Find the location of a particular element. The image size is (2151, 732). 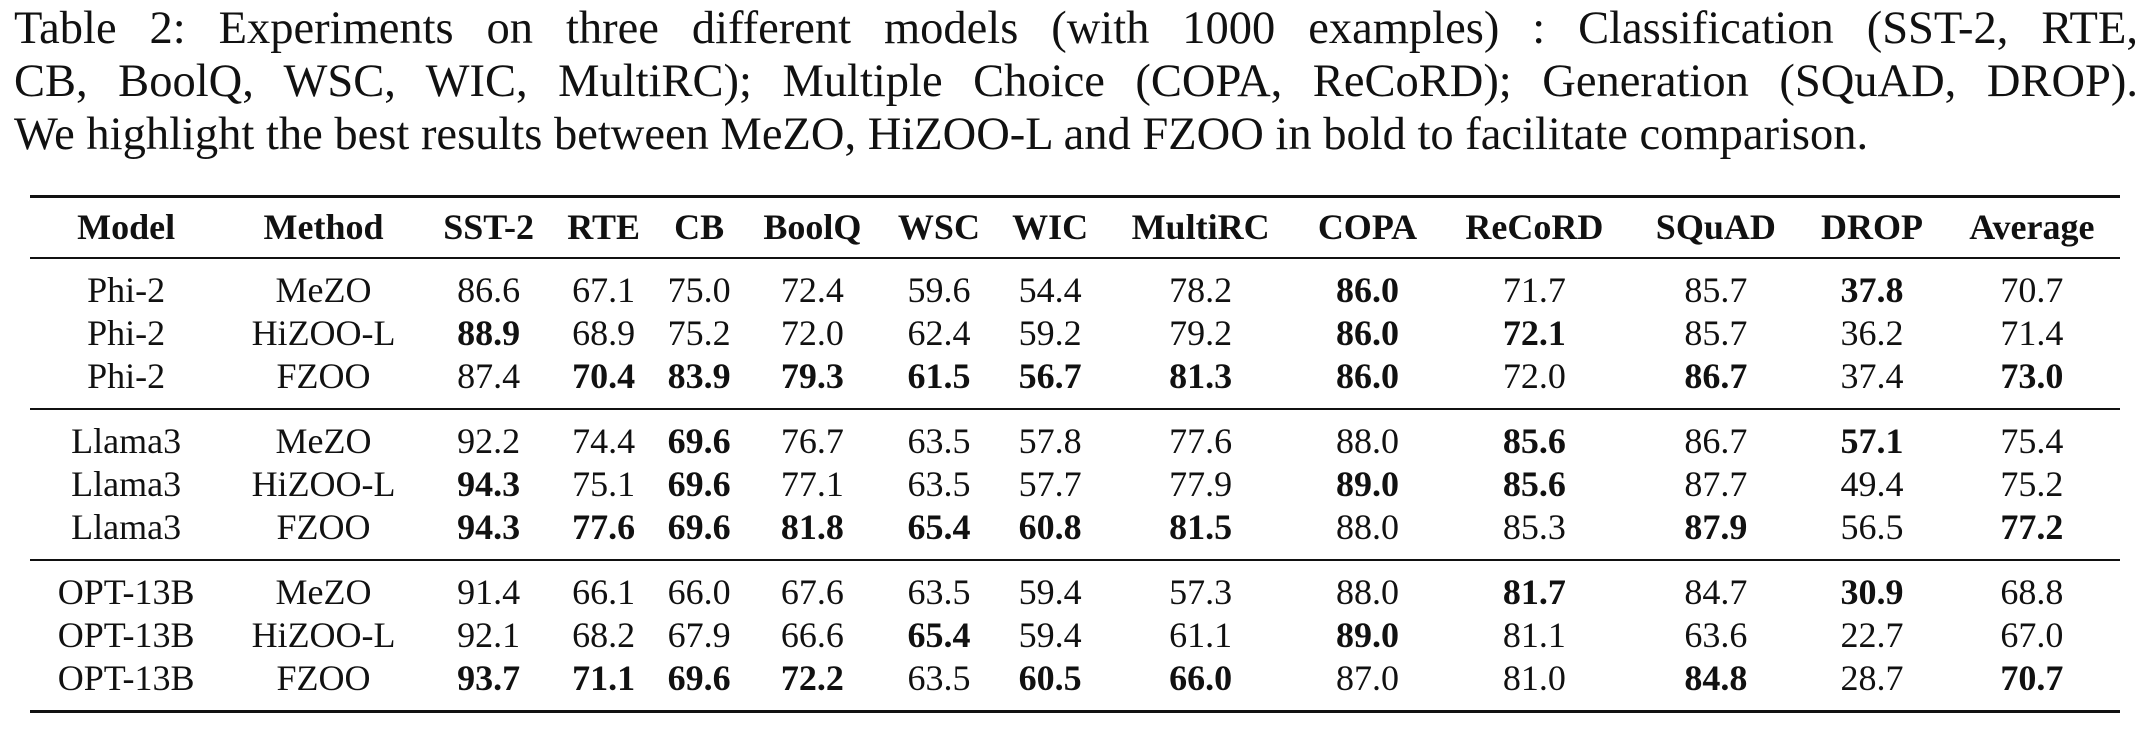

value-cell: 61.5 is located at coordinates (939, 376).